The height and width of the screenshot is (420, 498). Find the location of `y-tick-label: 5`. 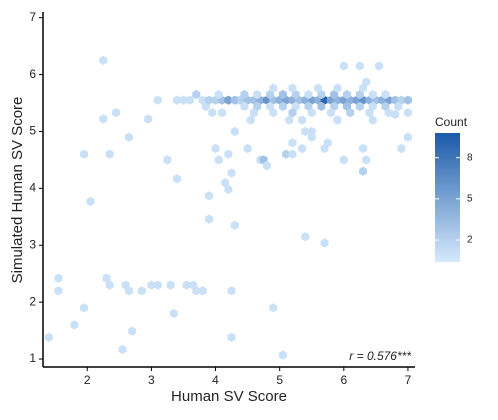

y-tick-label: 5 is located at coordinates (32, 131).